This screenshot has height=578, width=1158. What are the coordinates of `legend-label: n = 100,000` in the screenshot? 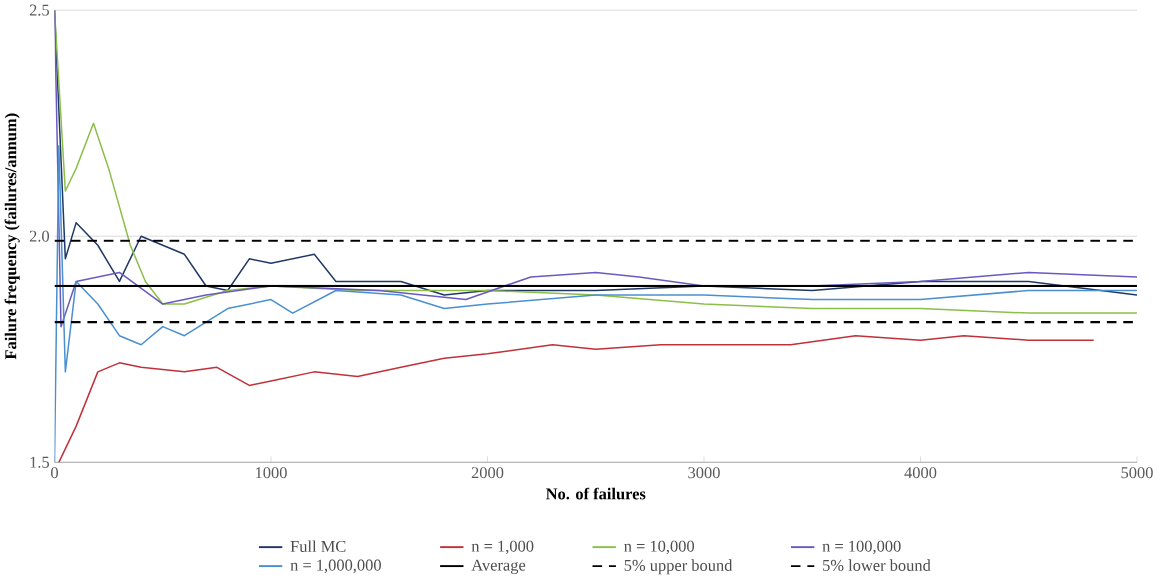 It's located at (861, 547).